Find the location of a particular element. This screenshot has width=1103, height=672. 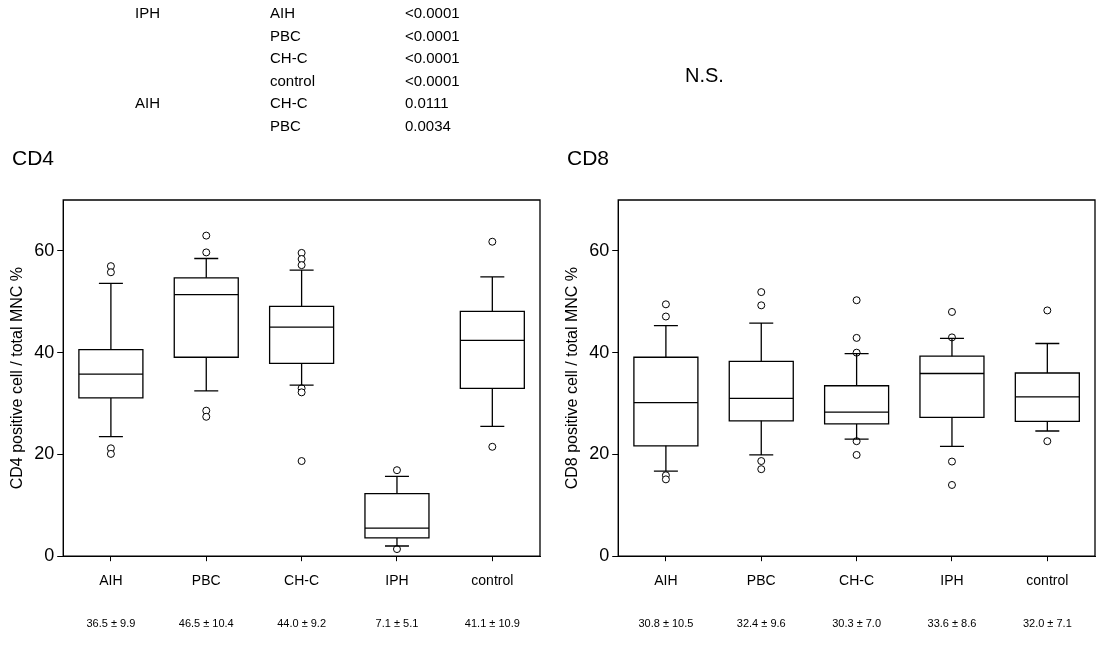

text: IPH AIH <0.0001 is located at coordinates (297, 13).